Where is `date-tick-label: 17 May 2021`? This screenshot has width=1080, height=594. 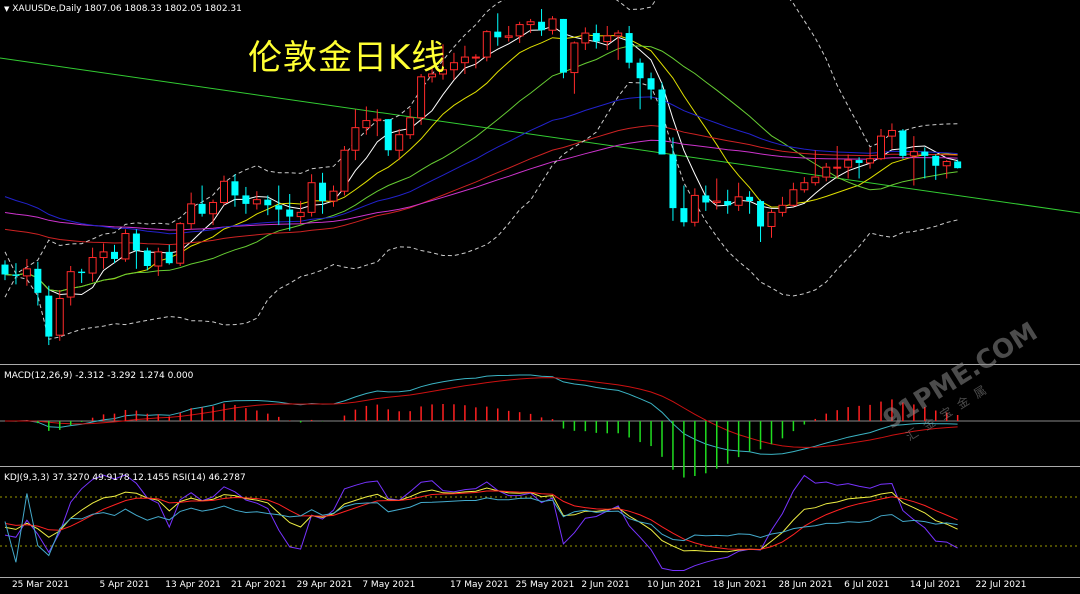
date-tick-label: 17 May 2021 is located at coordinates (479, 585).